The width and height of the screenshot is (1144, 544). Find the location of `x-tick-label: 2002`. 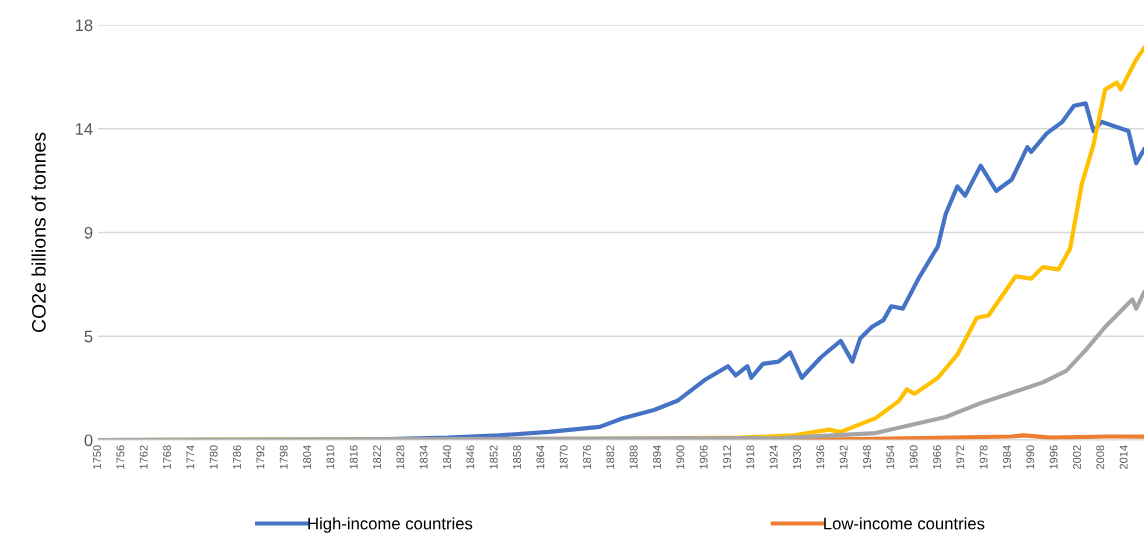

x-tick-label: 2002 is located at coordinates (1077, 457).